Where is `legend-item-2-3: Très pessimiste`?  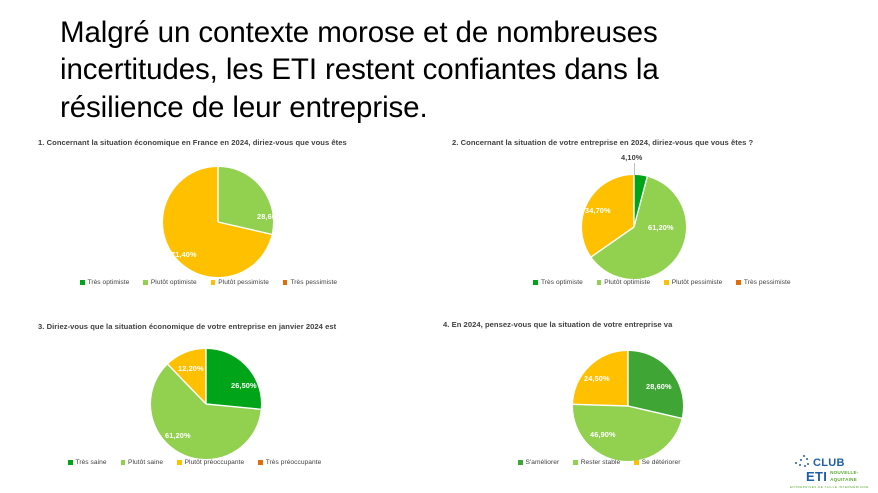 legend-item-2-3: Très pessimiste is located at coordinates (763, 282).